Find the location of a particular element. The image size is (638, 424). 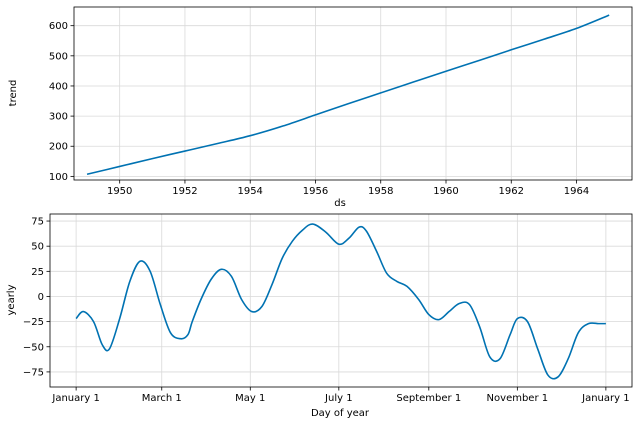

yearly-x-tick-label: May 1 is located at coordinates (250, 398).